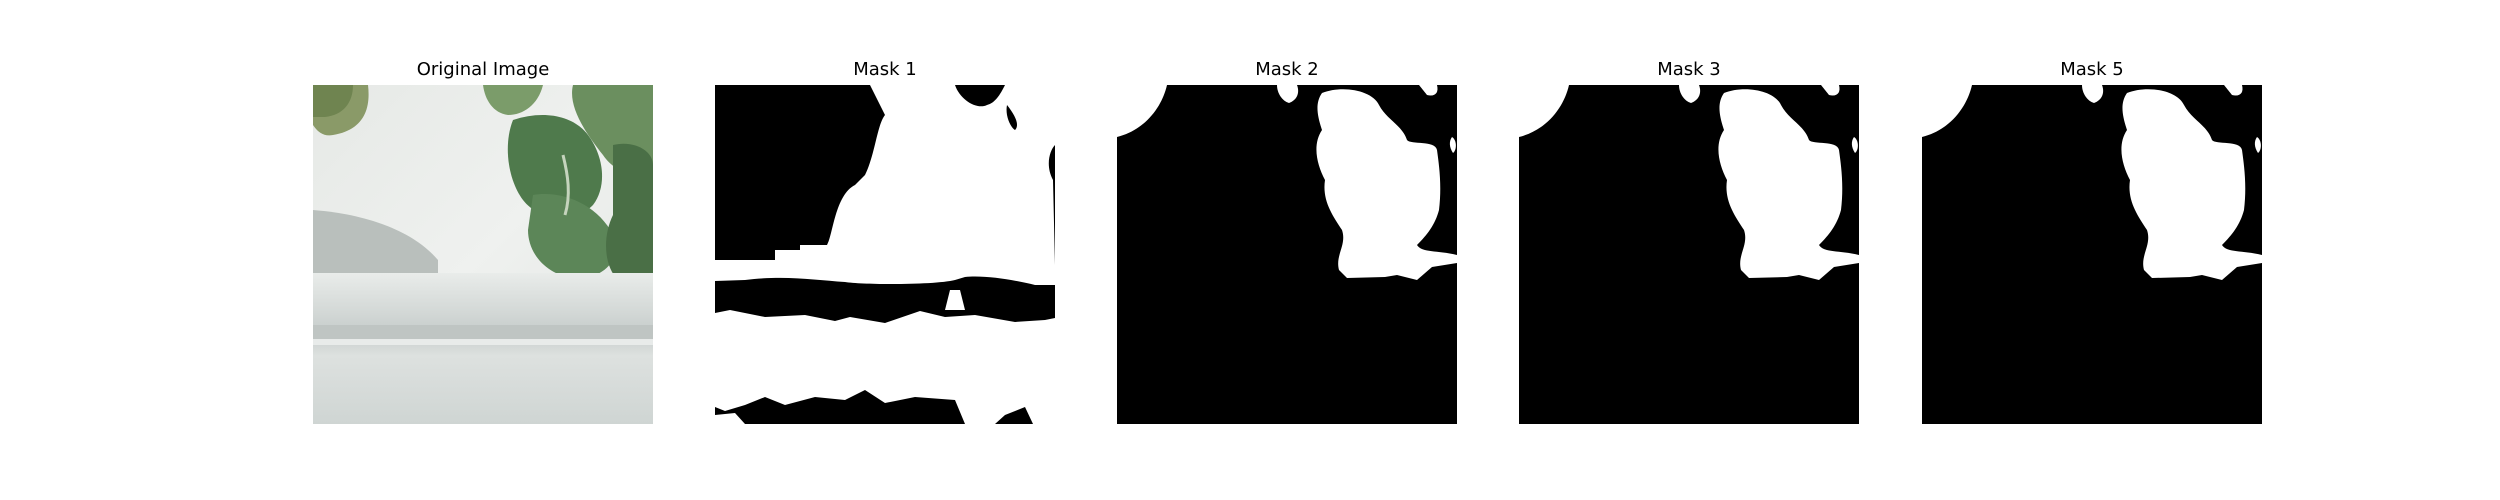  Describe the element at coordinates (885, 254) in the screenshot. I see `mask-1-image` at that location.